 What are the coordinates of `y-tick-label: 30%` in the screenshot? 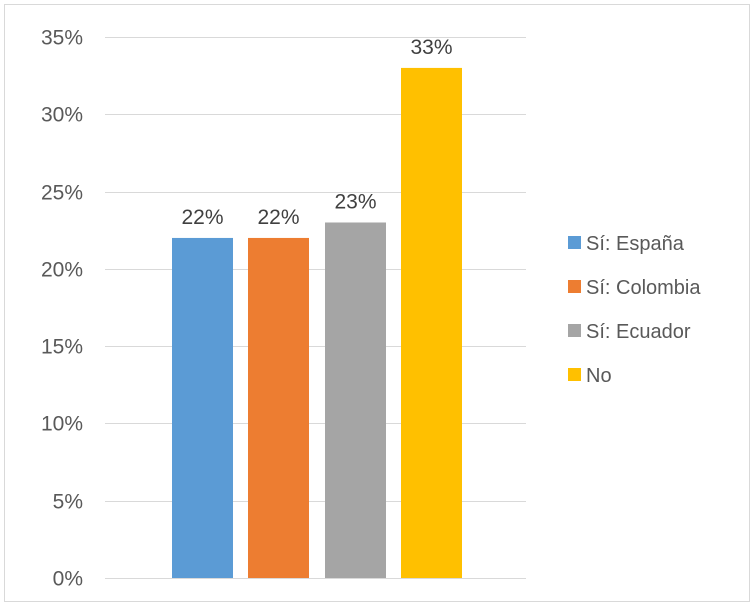 It's located at (62, 115).